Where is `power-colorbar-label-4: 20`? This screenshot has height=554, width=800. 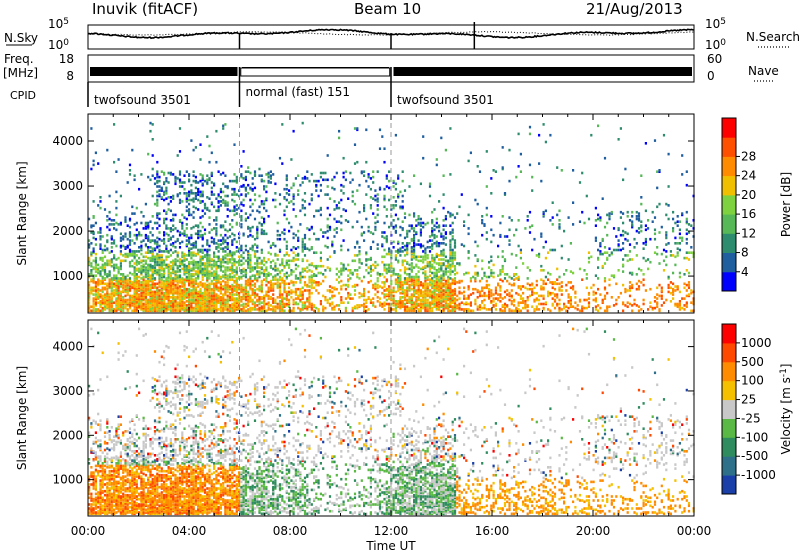
power-colorbar-label-4: 20 is located at coordinates (748, 195).